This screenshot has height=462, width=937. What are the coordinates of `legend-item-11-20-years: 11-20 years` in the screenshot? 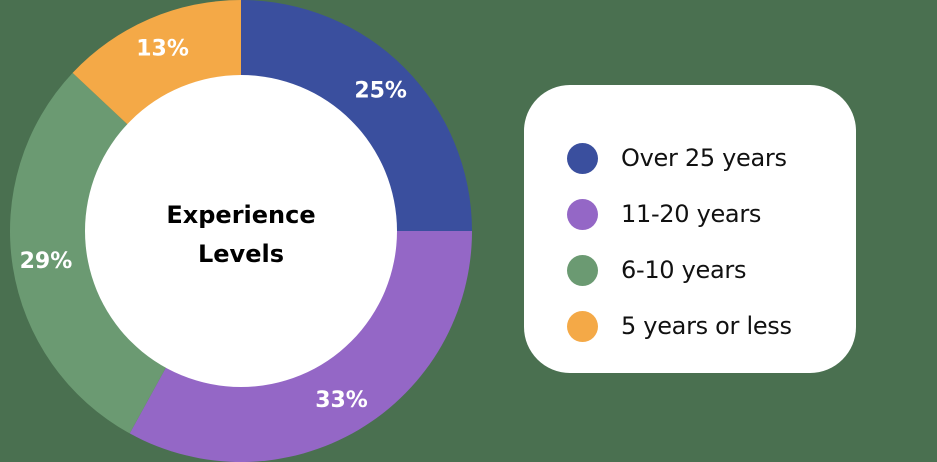 It's located at (711, 214).